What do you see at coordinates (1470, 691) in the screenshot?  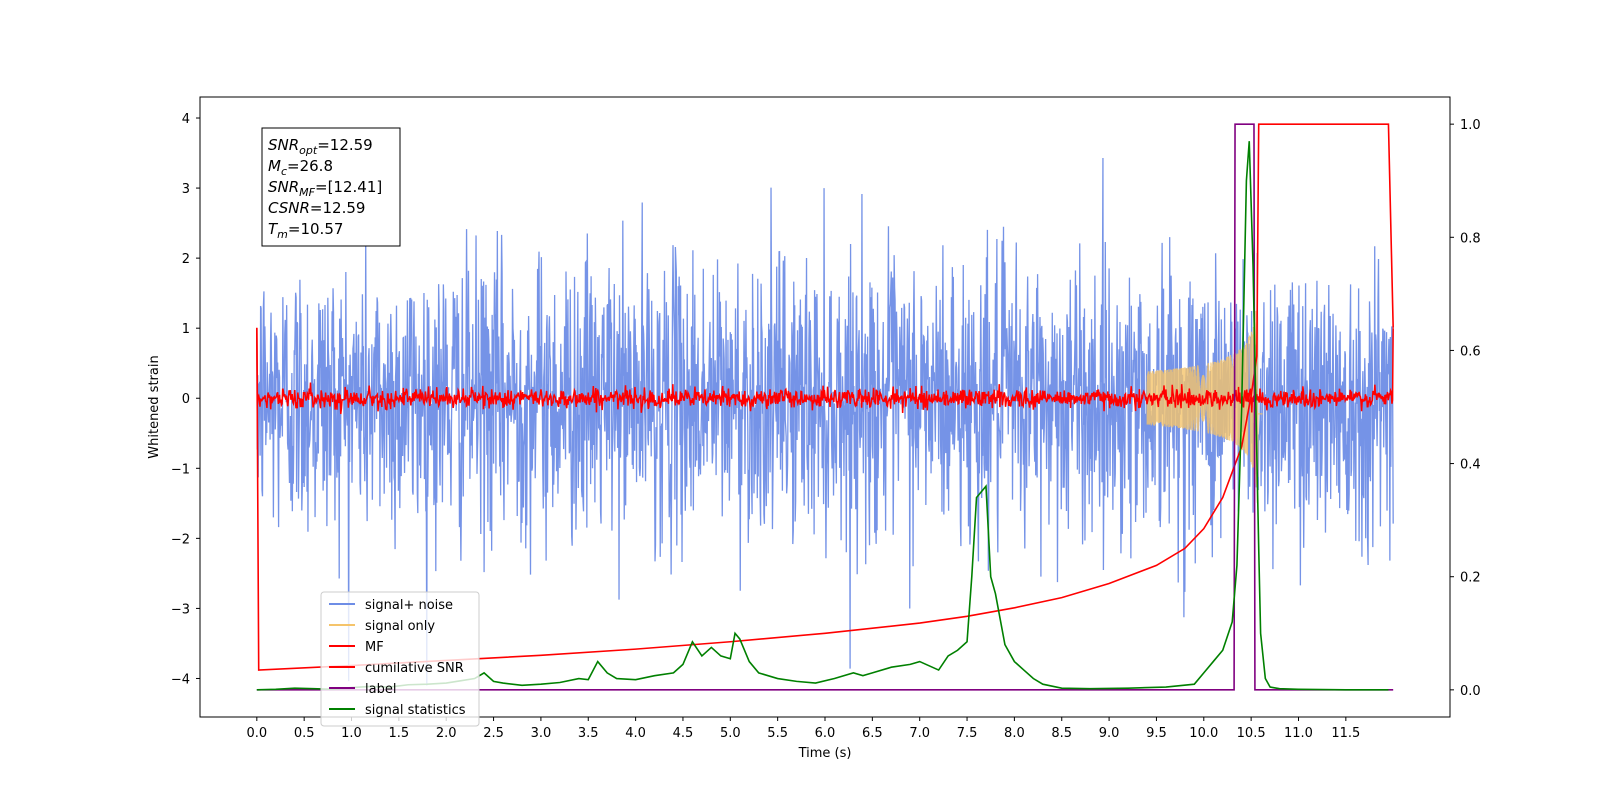 I see `y2-tick-label: 0.0` at bounding box center [1470, 691].